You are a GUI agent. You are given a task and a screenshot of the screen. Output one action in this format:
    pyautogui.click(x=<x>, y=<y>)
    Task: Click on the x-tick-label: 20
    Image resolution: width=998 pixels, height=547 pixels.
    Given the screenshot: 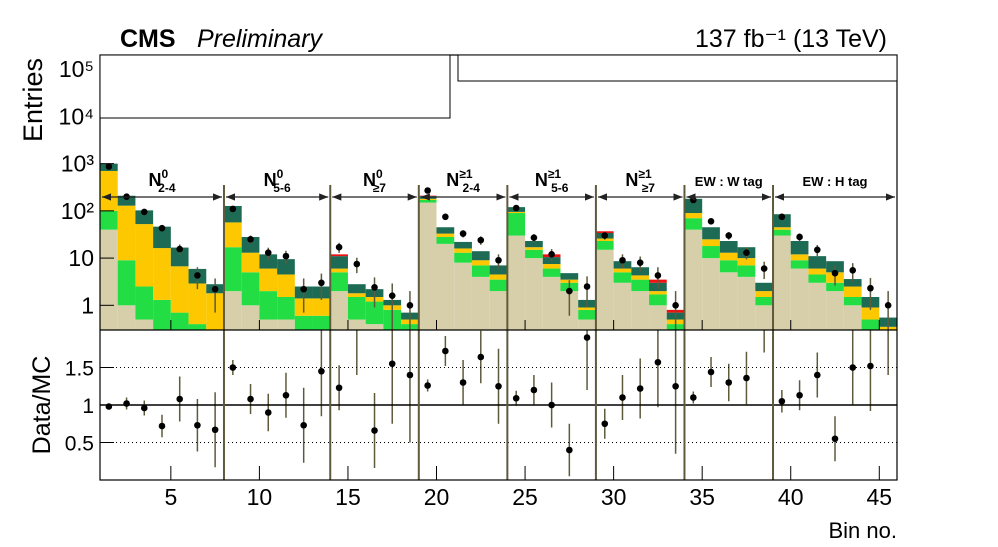 What is the action you would take?
    pyautogui.click(x=437, y=497)
    